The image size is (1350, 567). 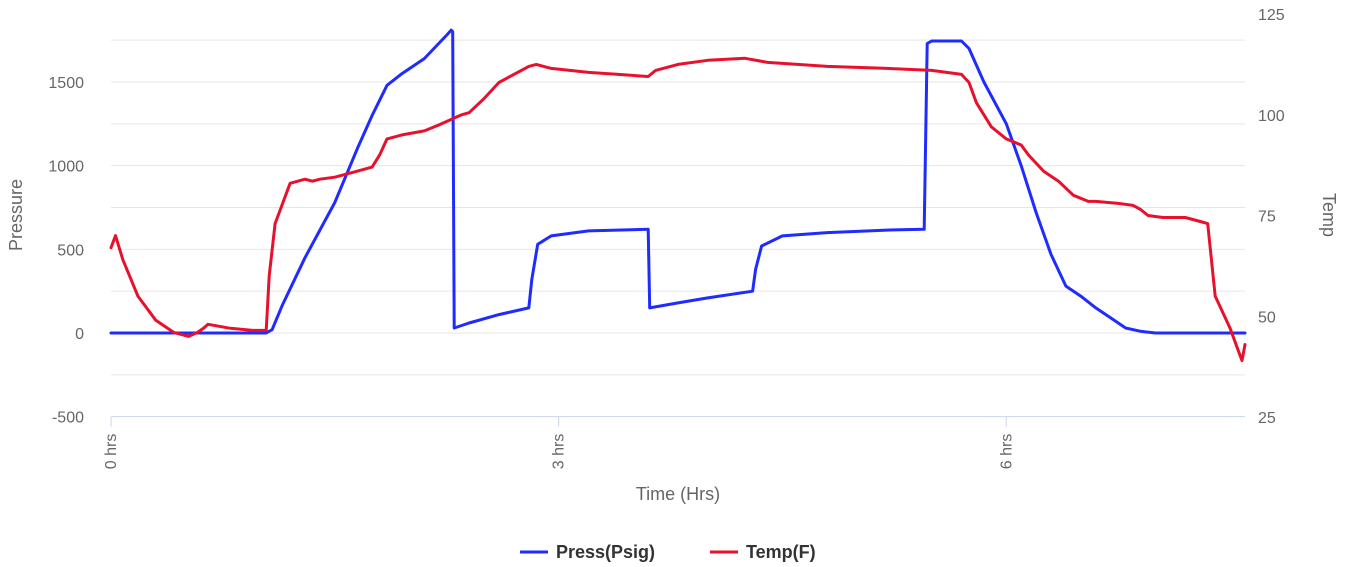 I want to click on y-left-tick-label: 1000, so click(x=66, y=167).